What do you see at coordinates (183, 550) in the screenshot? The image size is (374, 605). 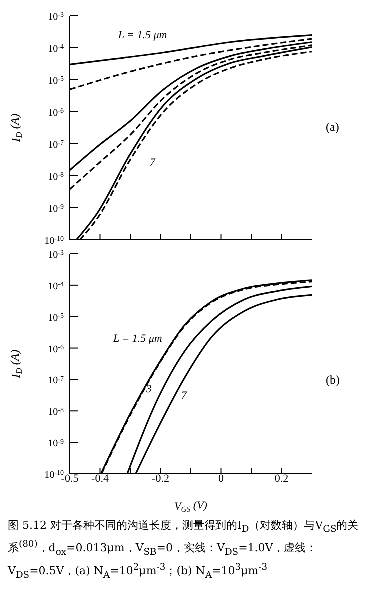 I see `text: 图 5.12 对于各种不同的沟道长度，测量得到的I$_{D}$（对数轴）与V$_{GS}$的关系$^{(80)}$，d$_{ox}$=0.013μm，V$_{SB}$=0，实线：V$_{DS}$=1.0V，虚线：V$_{DS}$=0.5V，(a) N$_{A}$=10$^{2}$μm$^{-3}$；(b) N$_{A}$=10$^{3}$μm$^{-3}$` at bounding box center [183, 550].